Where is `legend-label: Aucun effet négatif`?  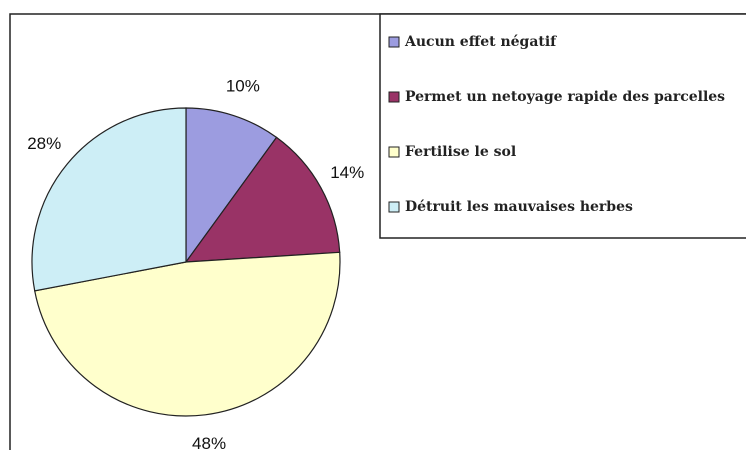
legend-label: Aucun effet négatif is located at coordinates (480, 42).